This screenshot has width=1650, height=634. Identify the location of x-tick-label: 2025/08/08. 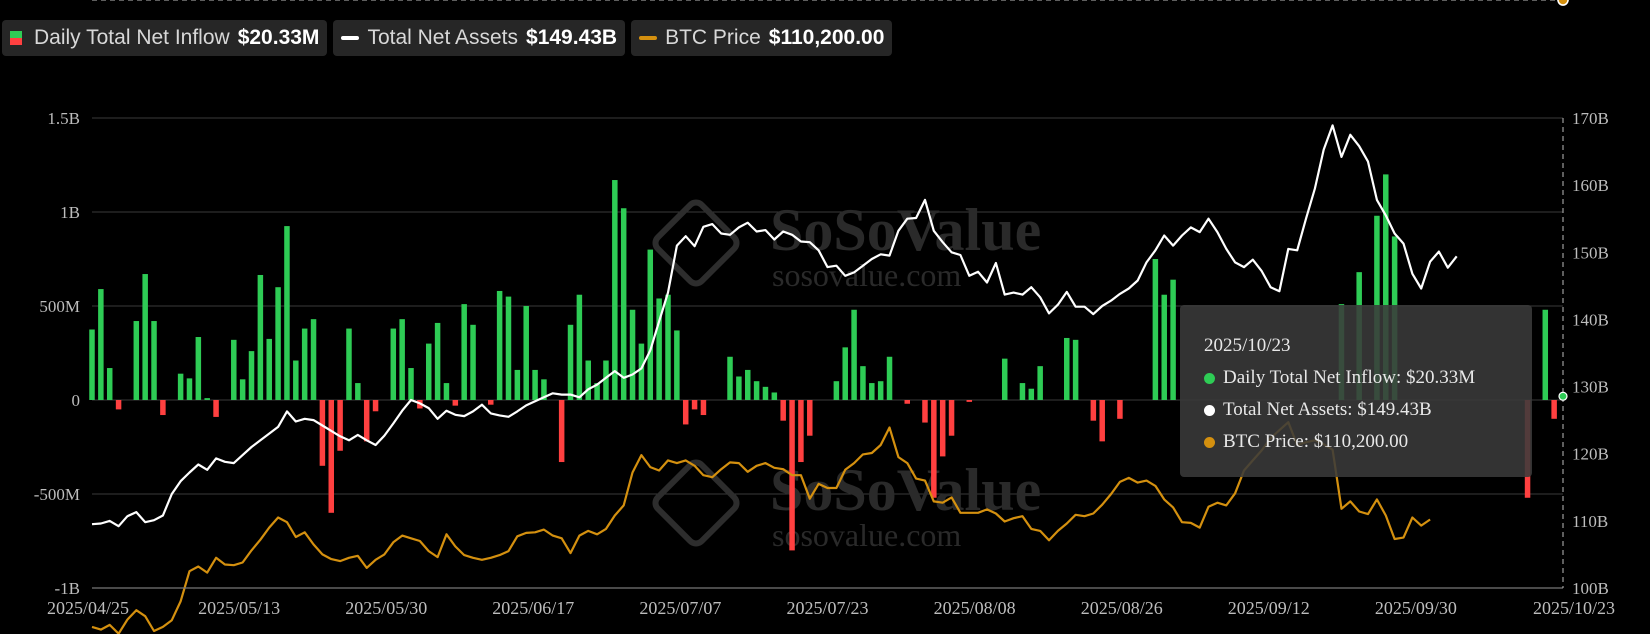
(975, 608).